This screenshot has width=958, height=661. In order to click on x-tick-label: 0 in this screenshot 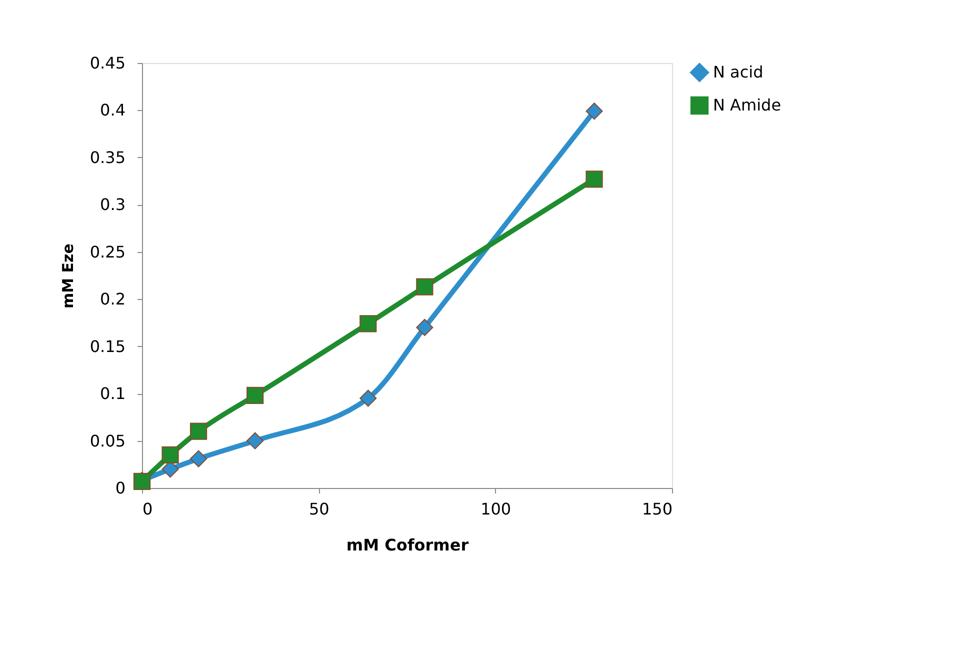, I will do `click(147, 509)`.